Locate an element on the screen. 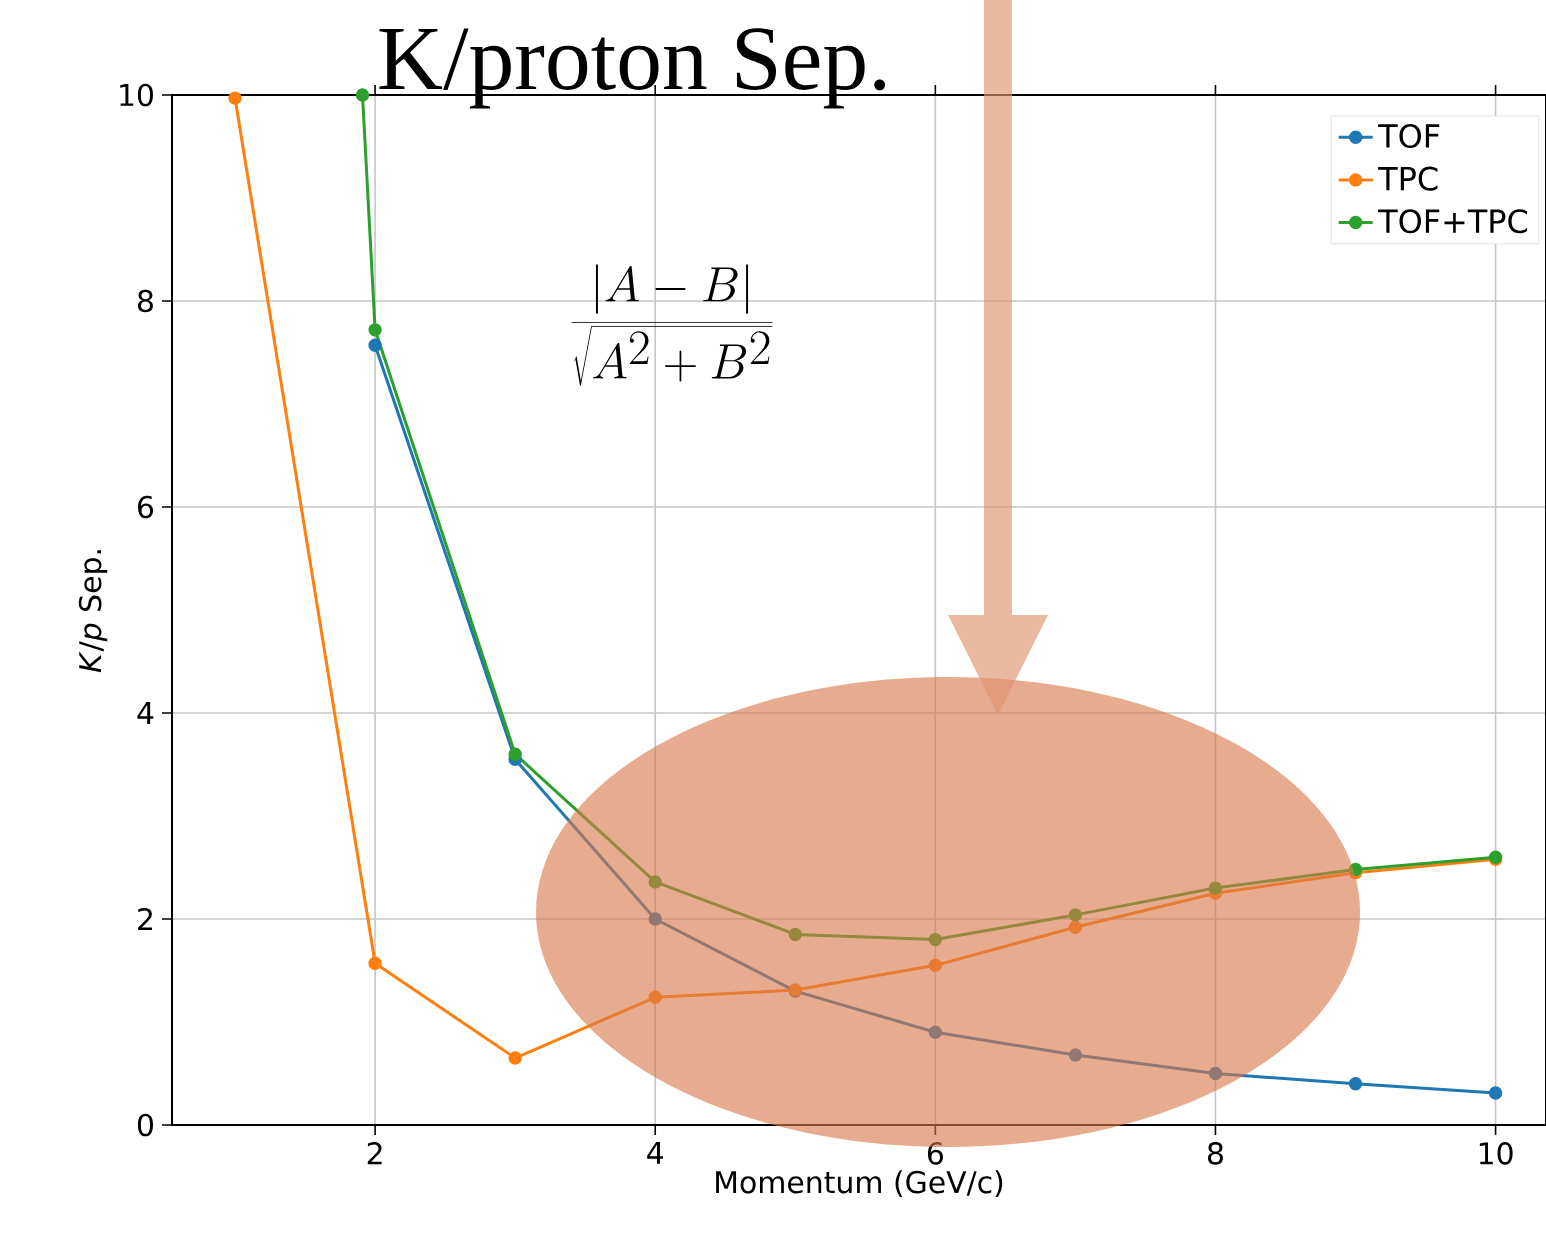  legend-label: TOF+TPC is located at coordinates (1453, 221).